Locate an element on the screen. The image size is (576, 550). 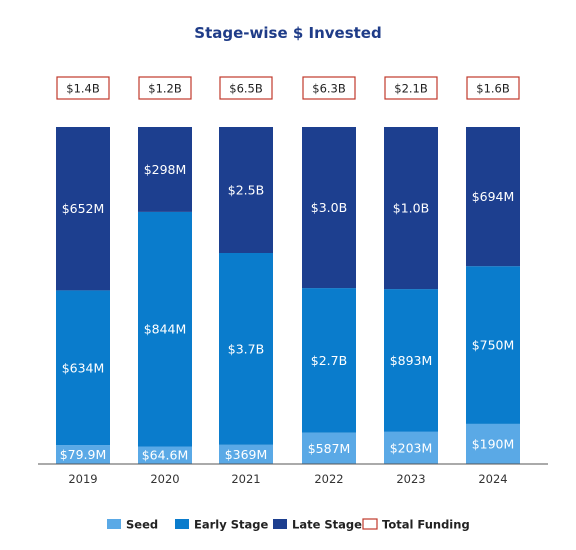
total-funding-label-2019: $1.4B is located at coordinates (83, 89).